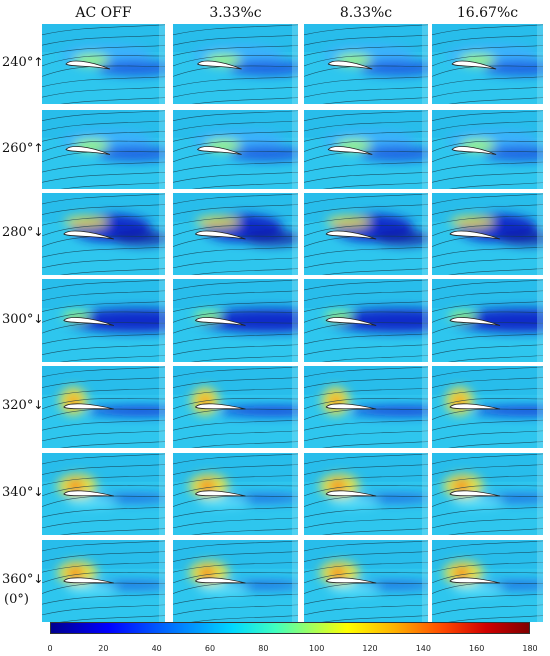 The height and width of the screenshot is (656, 550). What do you see at coordinates (103, 648) in the screenshot?
I see `colorbar-tick: 20` at bounding box center [103, 648].